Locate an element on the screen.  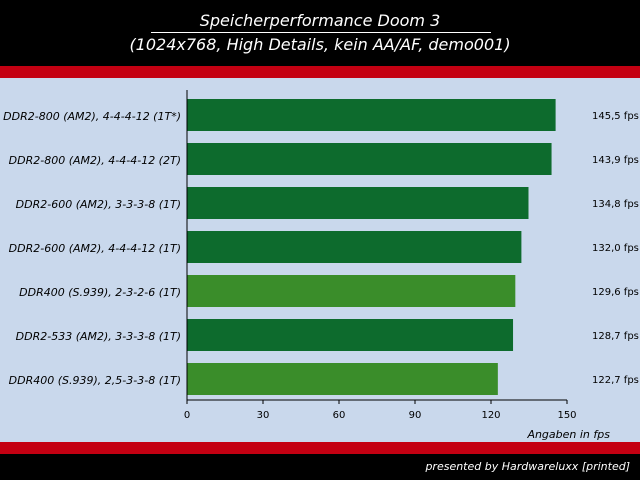
x-tick-label: 90 is located at coordinates (415, 415).